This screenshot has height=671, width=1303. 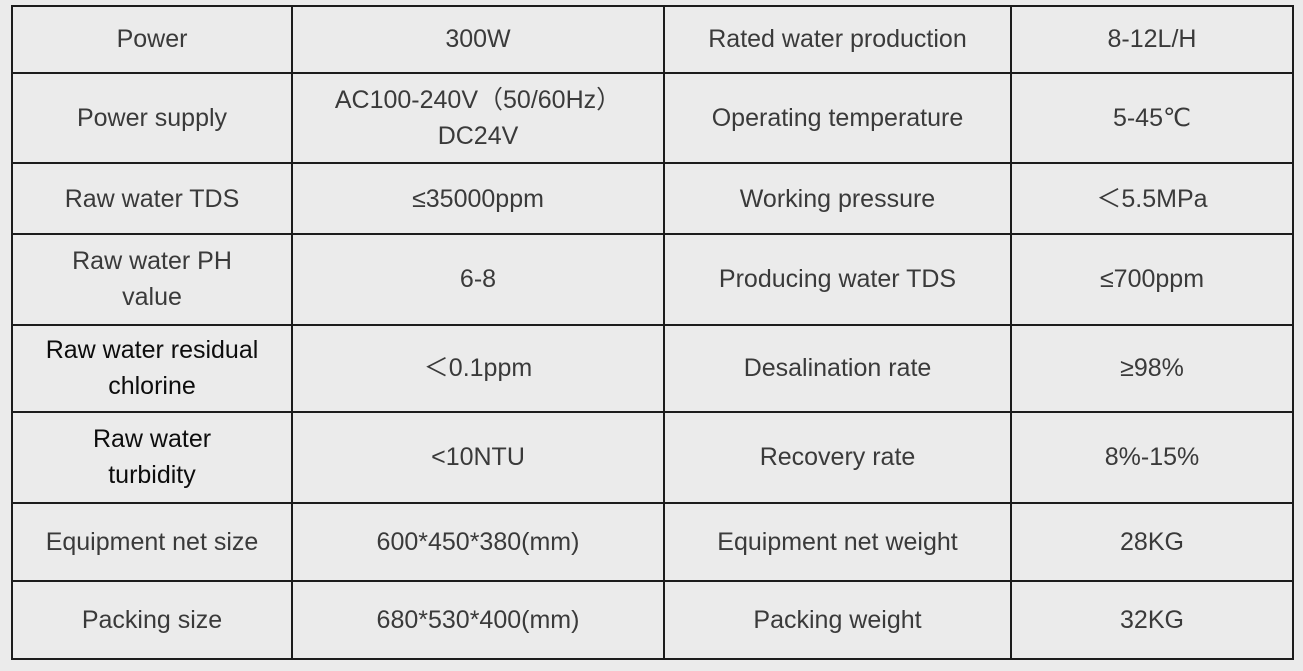 What do you see at coordinates (1152, 199) in the screenshot?
I see `spec-value: ＜5.5MPa` at bounding box center [1152, 199].